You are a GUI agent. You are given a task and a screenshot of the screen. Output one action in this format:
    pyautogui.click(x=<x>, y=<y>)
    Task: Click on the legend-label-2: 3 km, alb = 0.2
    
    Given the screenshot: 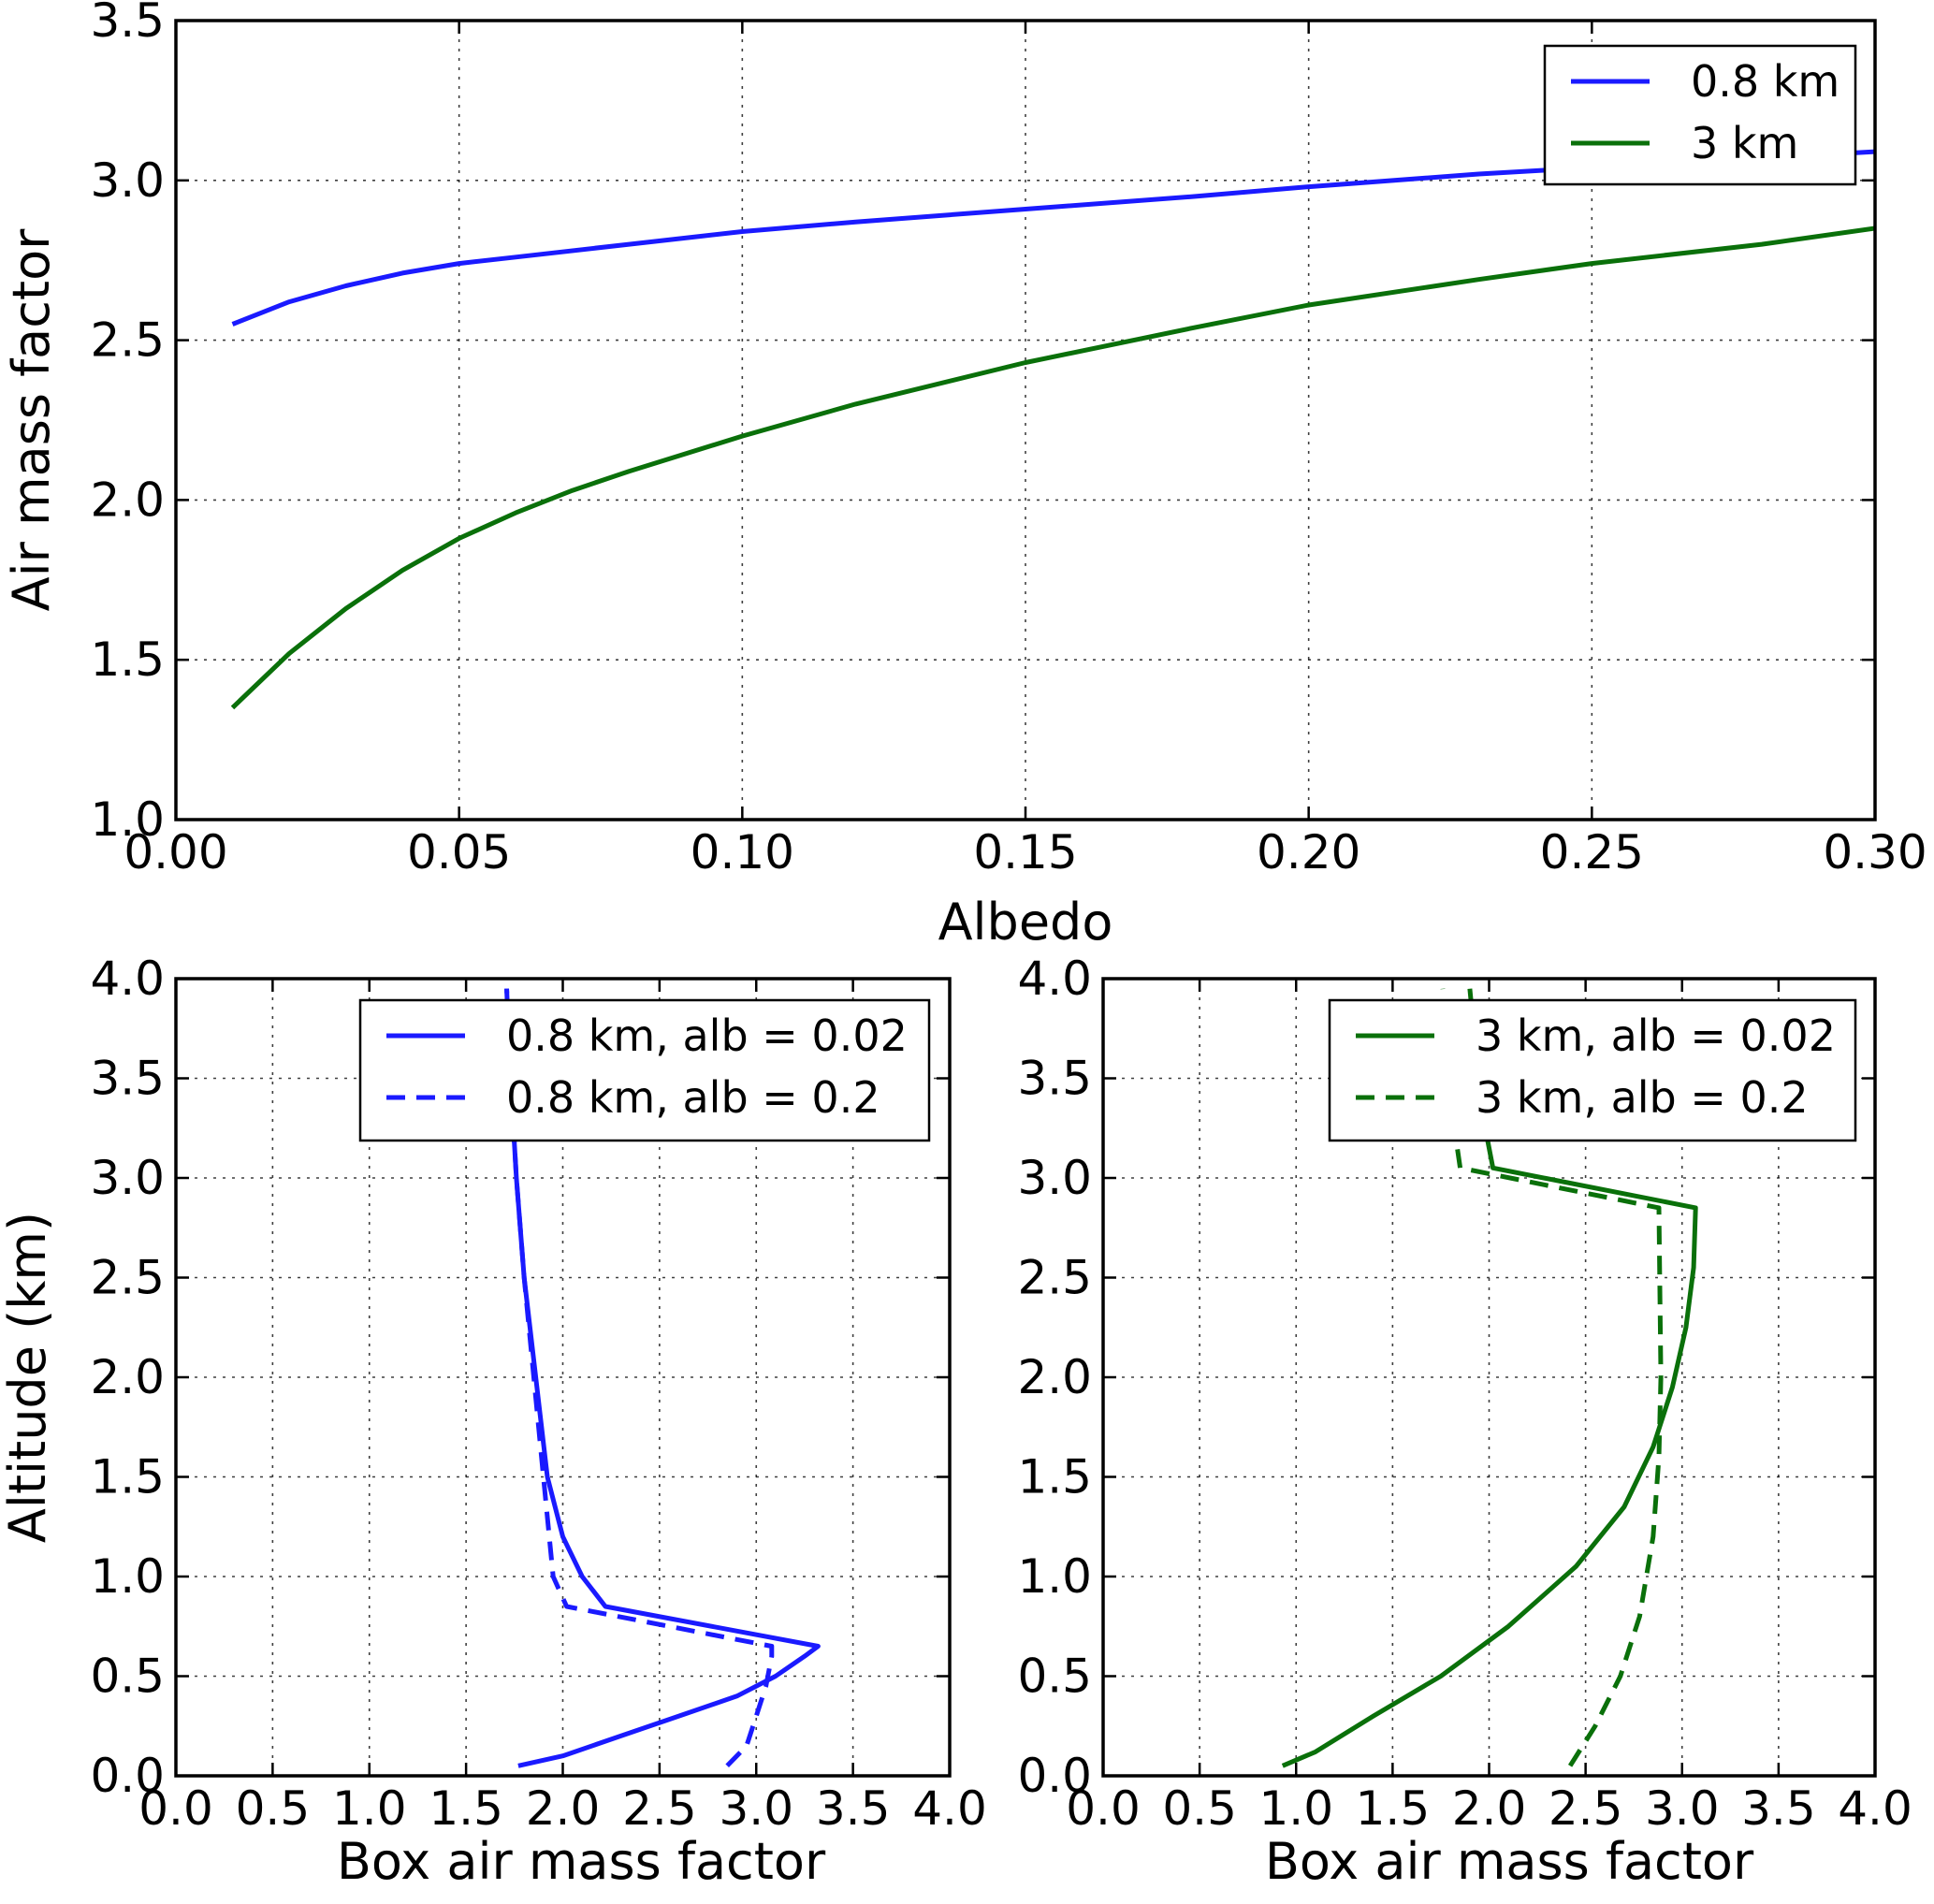 What is the action you would take?
    pyautogui.click(x=1643, y=1097)
    